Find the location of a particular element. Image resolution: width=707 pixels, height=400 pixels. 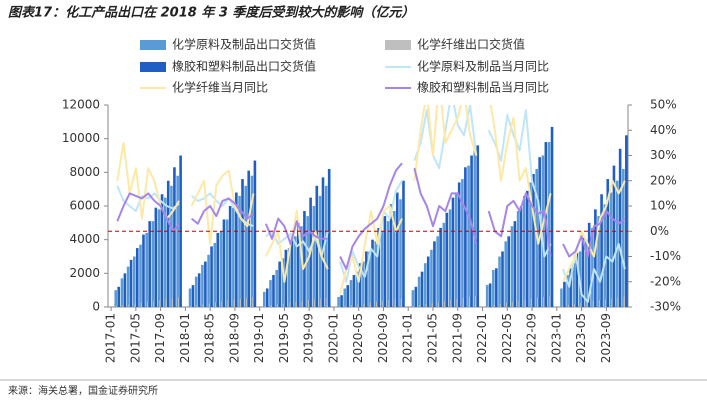

x-tick-label: 2021-09 is located at coordinates (457, 338).